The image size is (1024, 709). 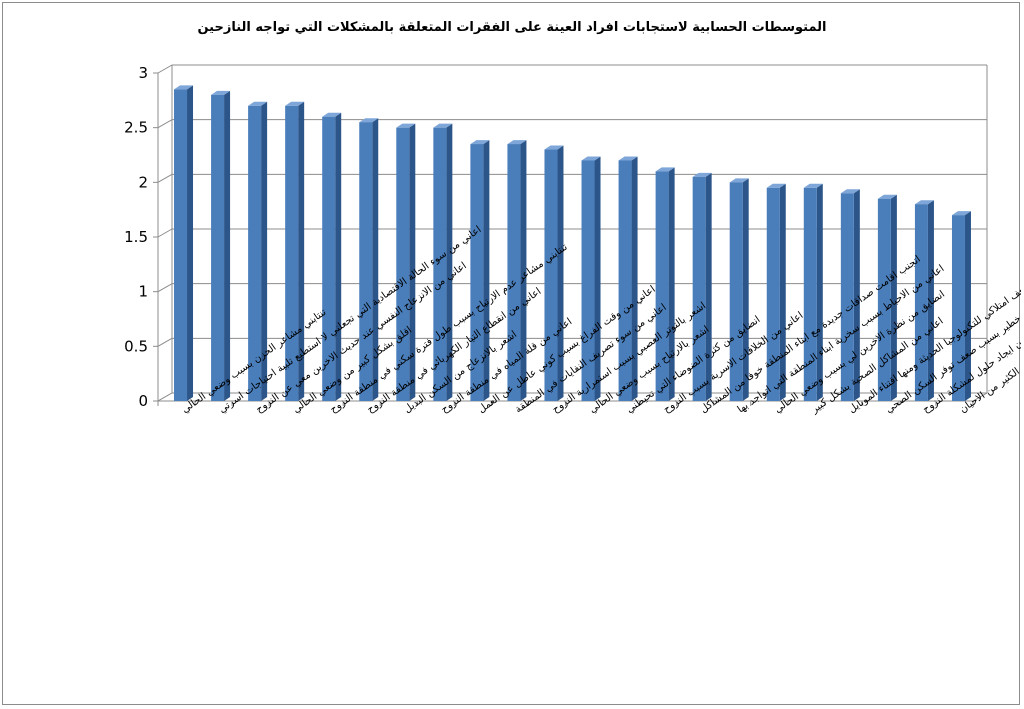 What do you see at coordinates (143, 401) in the screenshot?
I see `y-tick-label: 0` at bounding box center [143, 401].